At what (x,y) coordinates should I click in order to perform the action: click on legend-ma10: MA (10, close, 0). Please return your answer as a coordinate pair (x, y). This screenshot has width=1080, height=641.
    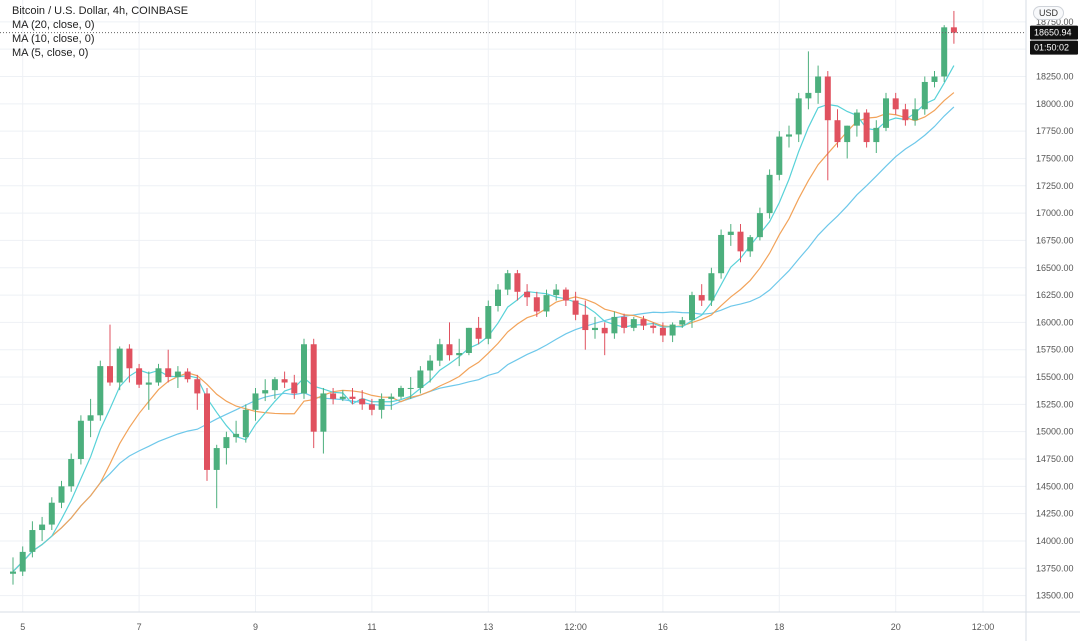
    Looking at the image, I should click on (53, 39).